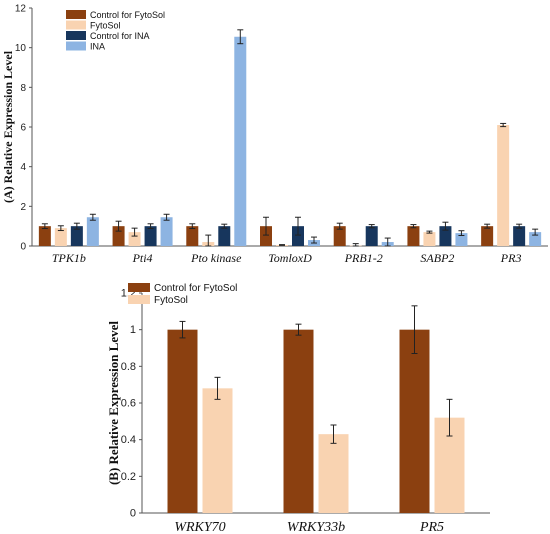 The image size is (550, 534). What do you see at coordinates (171, 300) in the screenshot?
I see `chart-b-legend-label: FytoSol` at bounding box center [171, 300].